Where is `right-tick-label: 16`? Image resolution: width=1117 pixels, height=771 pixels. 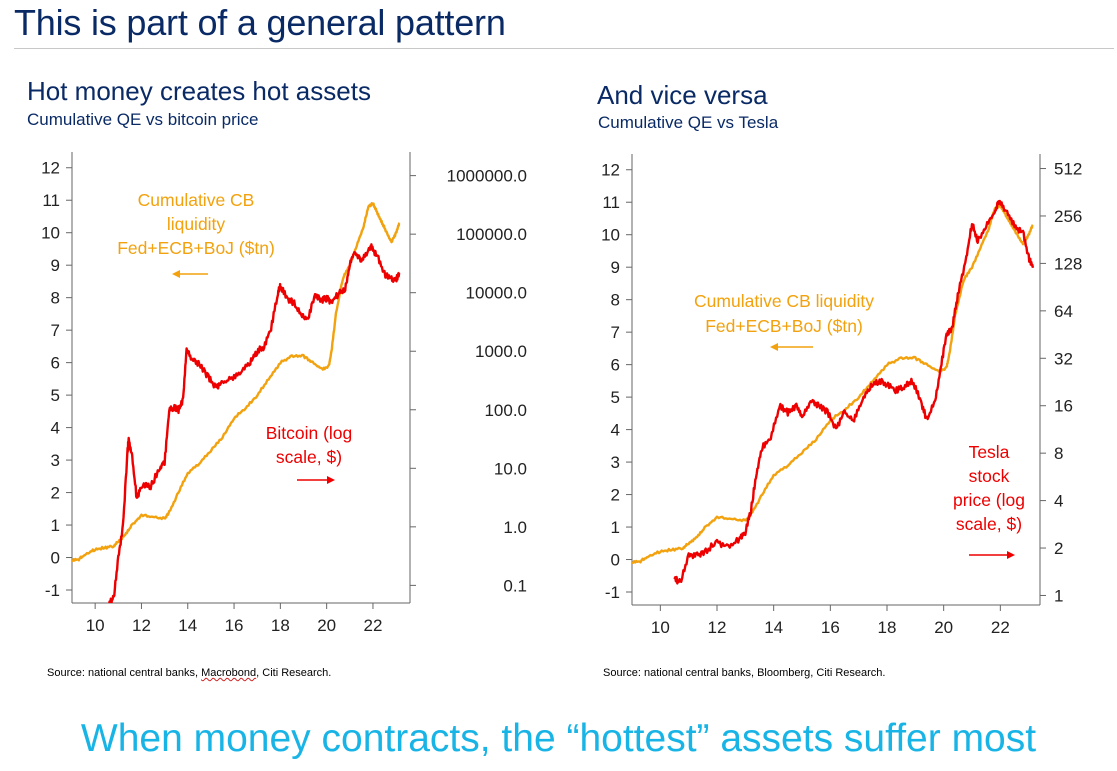
right-tick-label: 16 is located at coordinates (1063, 406).